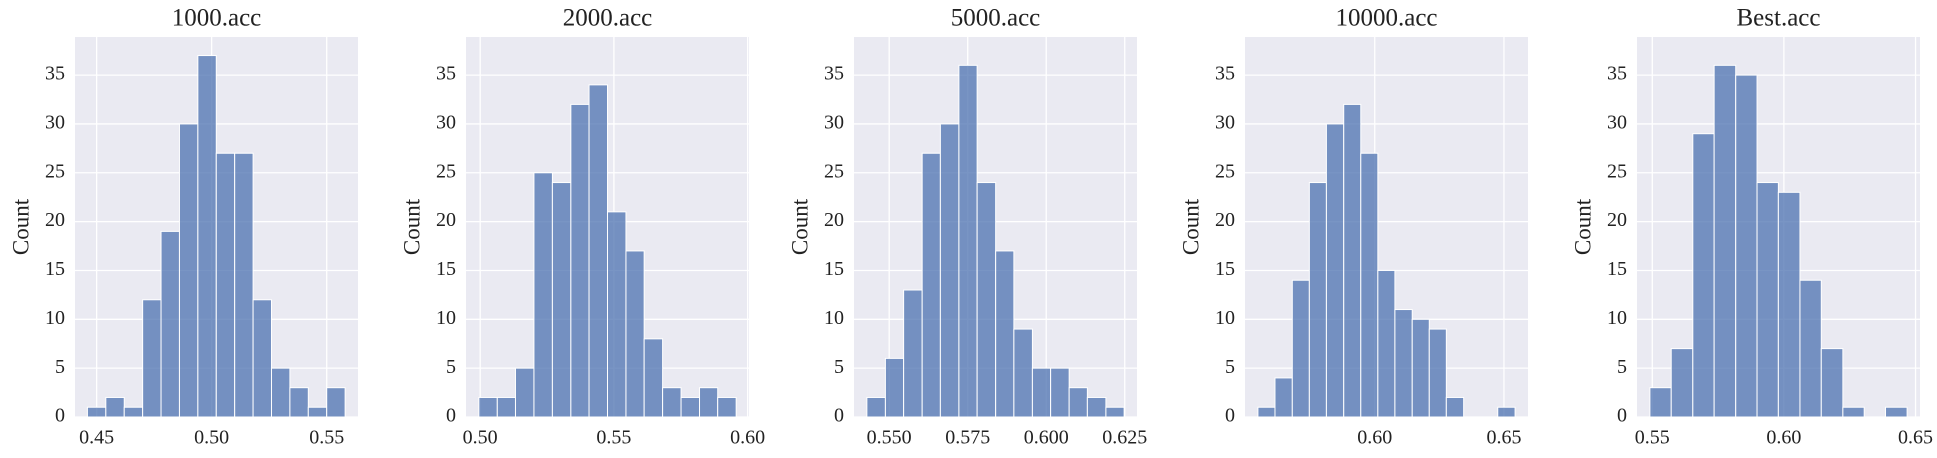 The width and height of the screenshot is (1937, 458). Describe the element at coordinates (996, 18) in the screenshot. I see `chart-title: 5000.acc` at that location.